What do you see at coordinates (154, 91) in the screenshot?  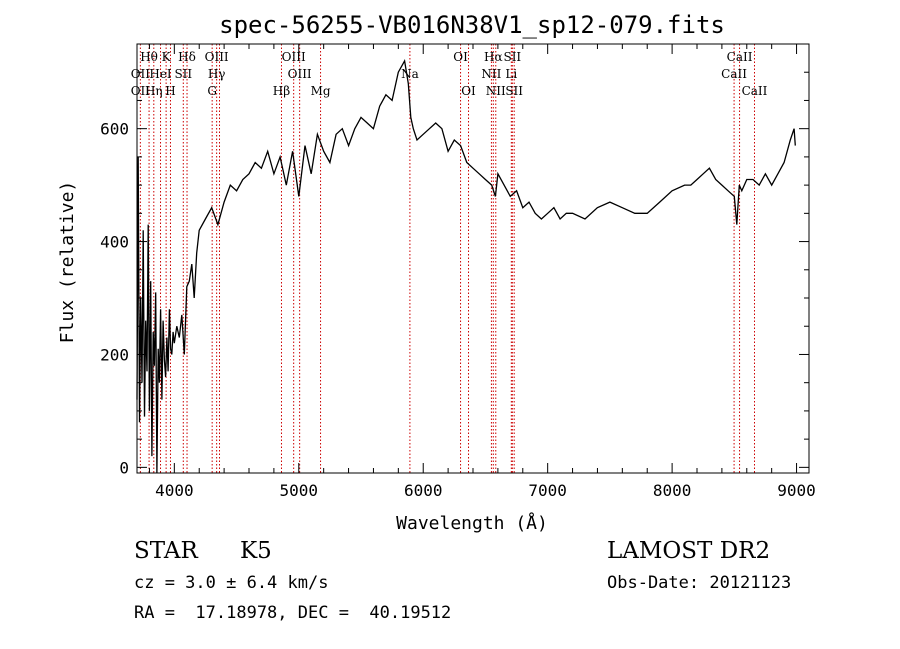 I see `spectral-line-label: Hη` at bounding box center [154, 91].